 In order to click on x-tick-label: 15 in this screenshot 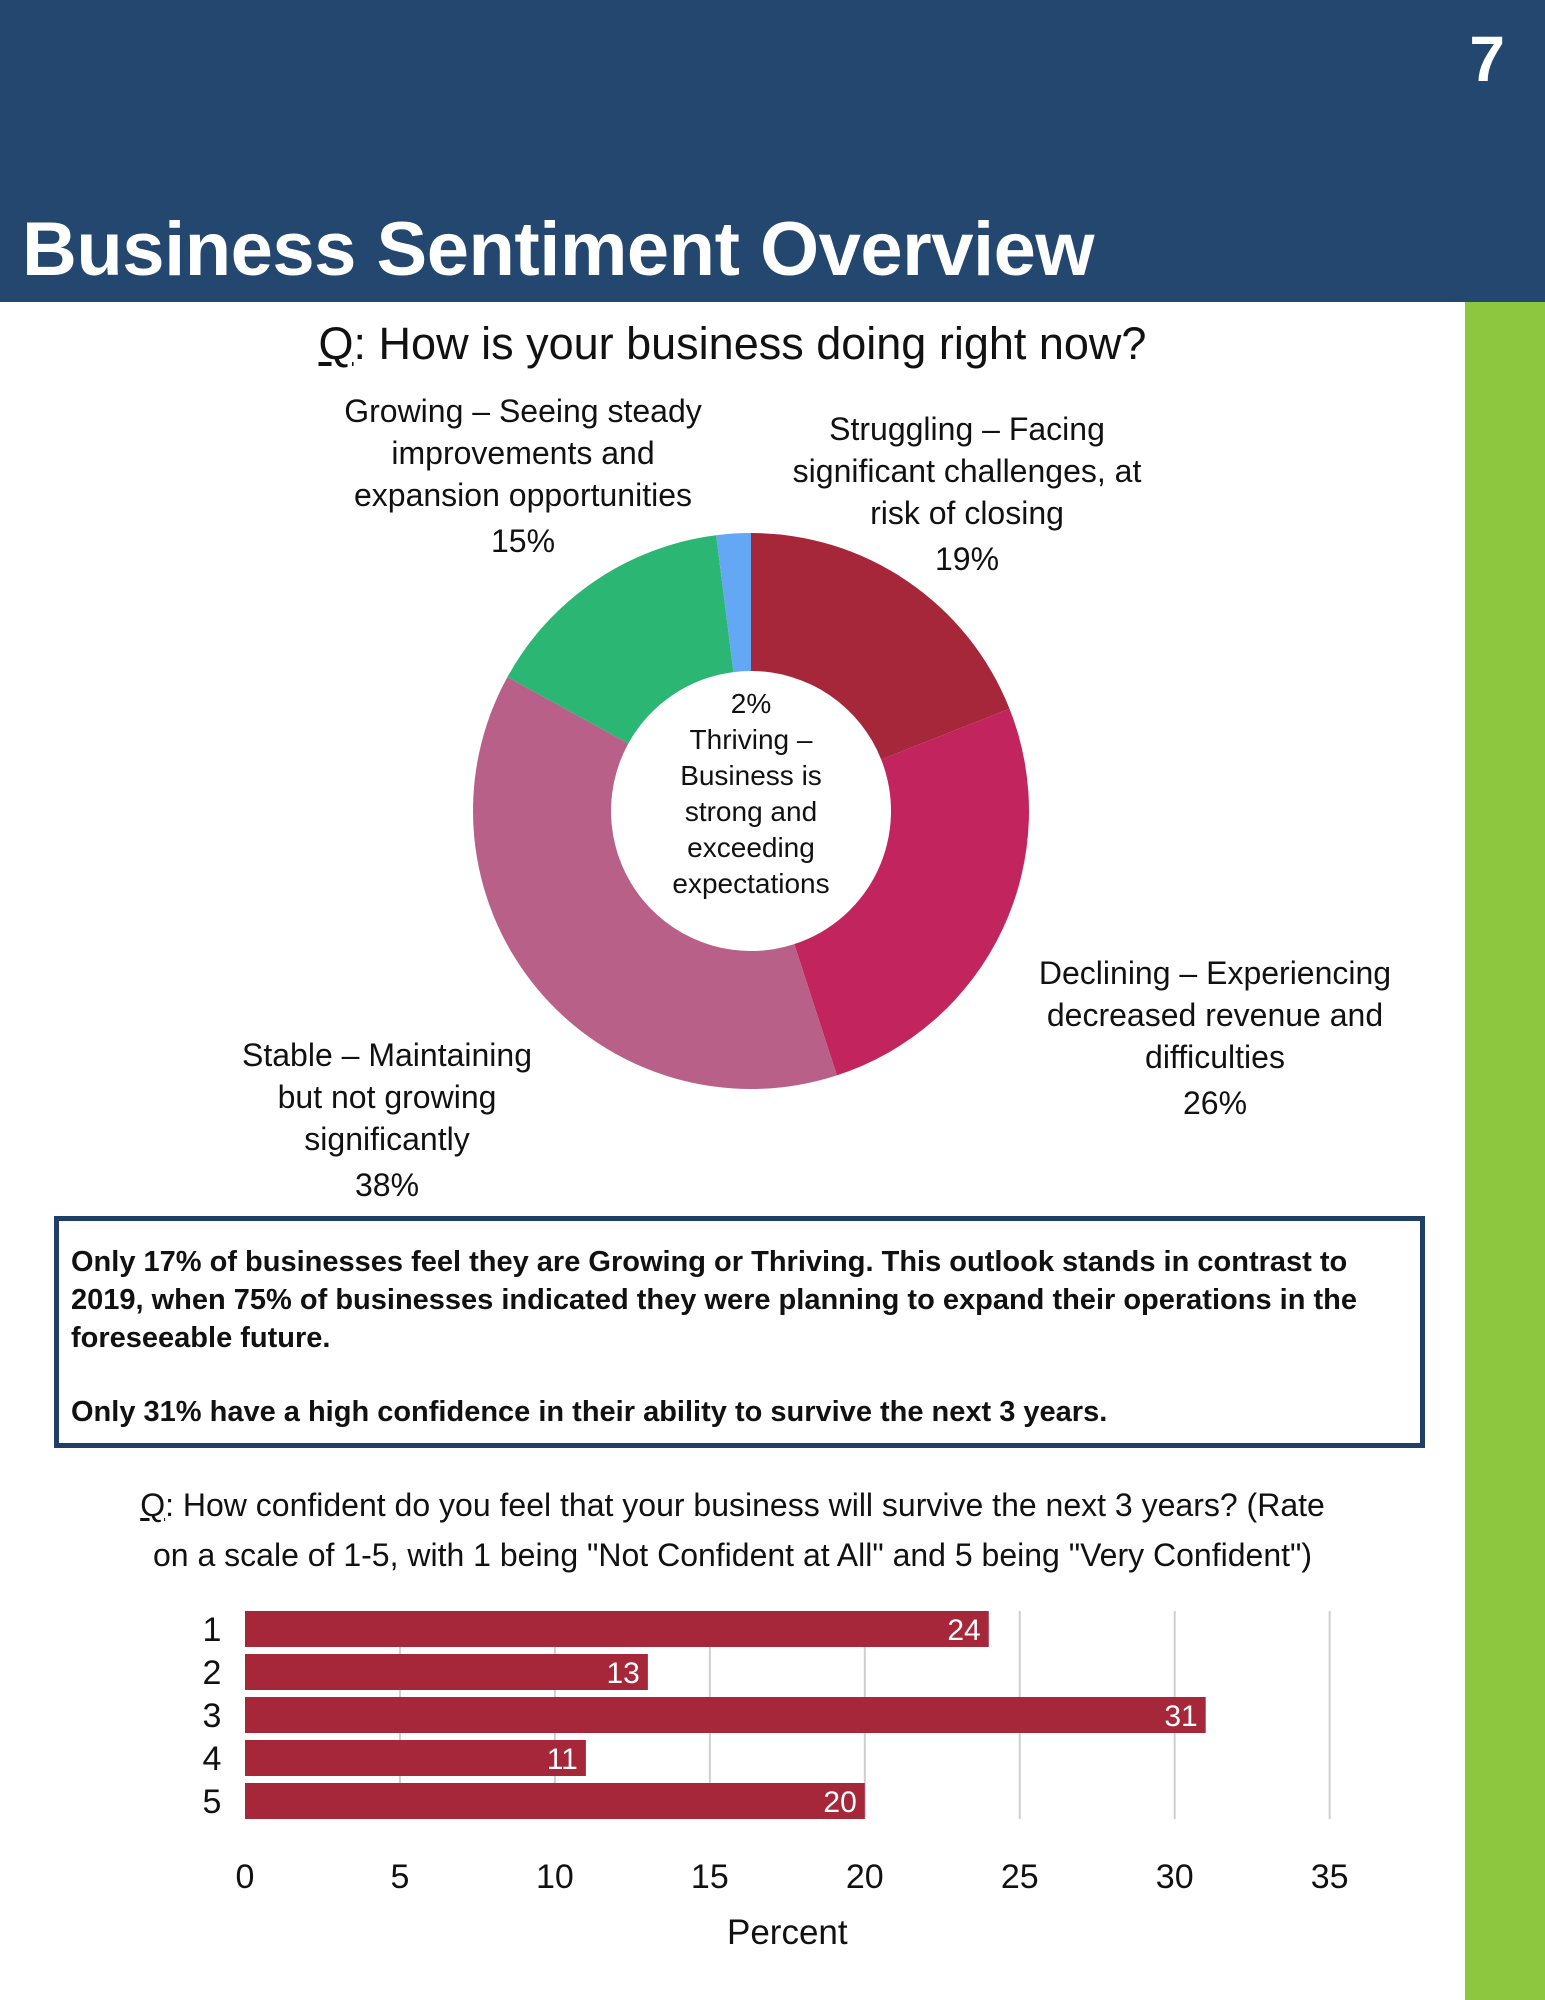, I will do `click(710, 1877)`.